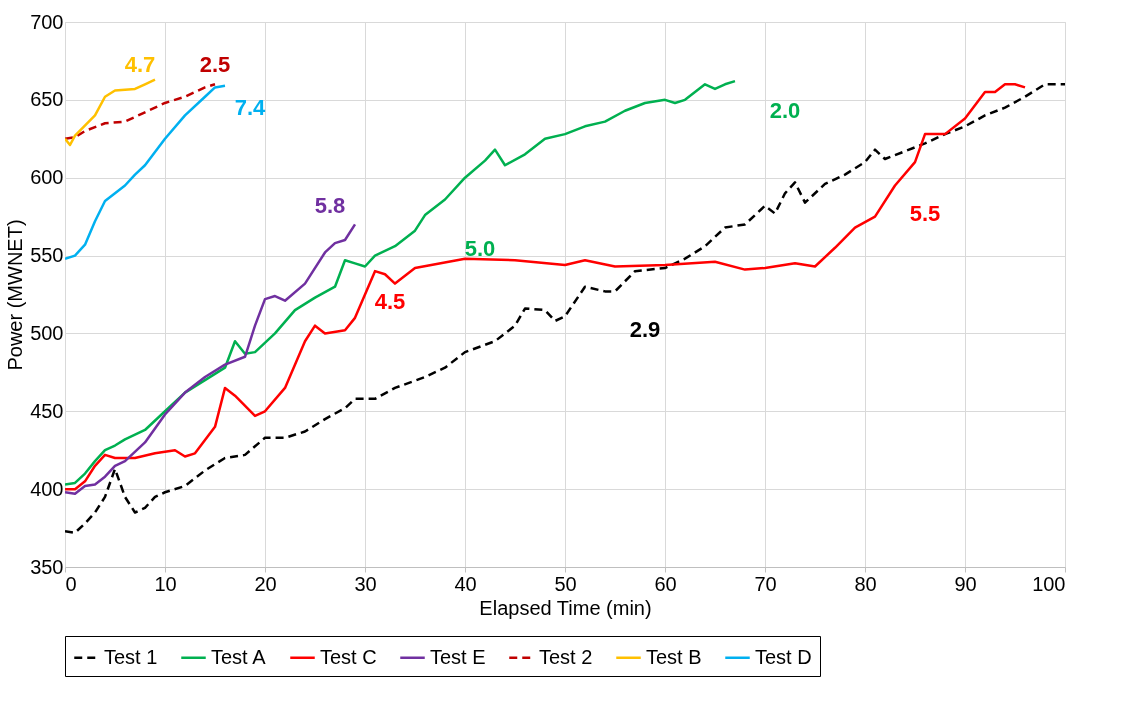 The width and height of the screenshot is (1142, 713). What do you see at coordinates (565, 583) in the screenshot?
I see `x-tick-label: 50` at bounding box center [565, 583].